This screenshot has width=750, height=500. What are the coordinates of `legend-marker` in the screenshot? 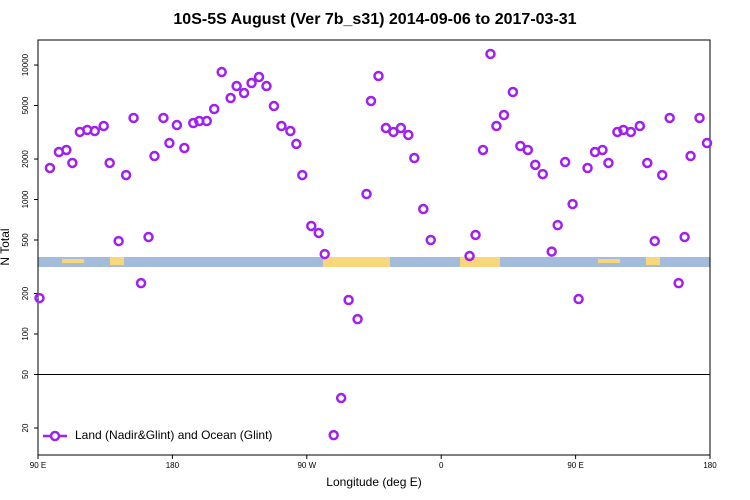 It's located at (55, 436).